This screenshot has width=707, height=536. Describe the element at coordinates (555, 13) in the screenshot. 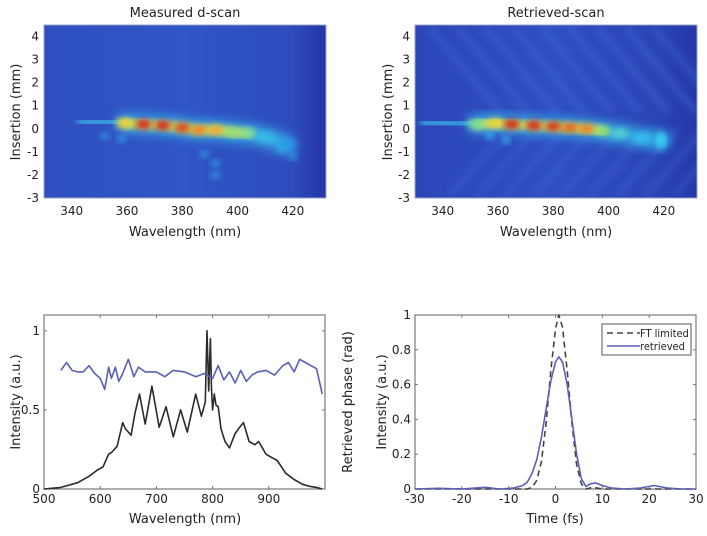

I see `retrieved-title: Retrieved-scan` at that location.